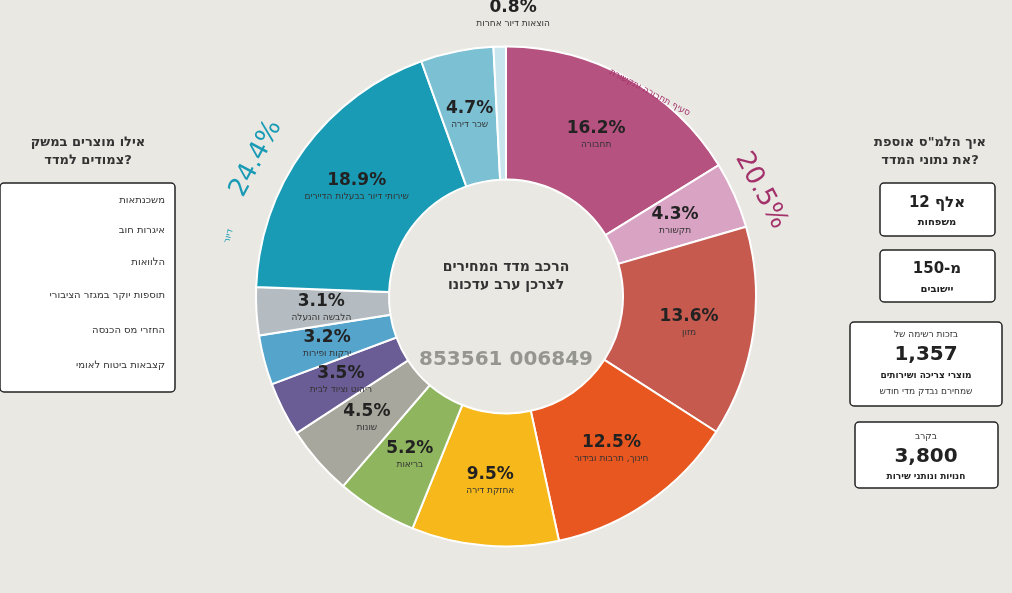 The image size is (1012, 593). I want to click on text: 12 אלף, so click(937, 202).